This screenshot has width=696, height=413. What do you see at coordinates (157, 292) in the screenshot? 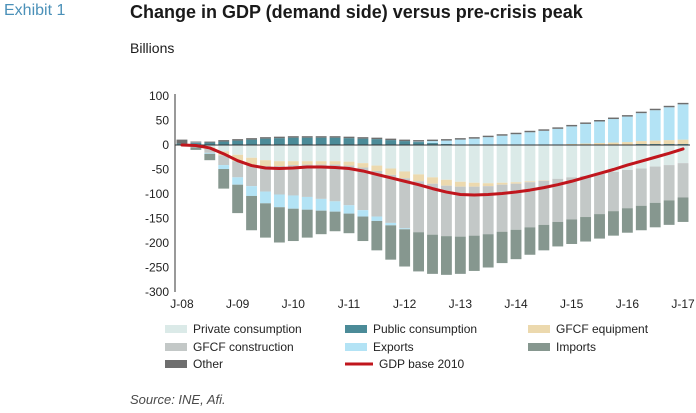
I see `y-tick-label: -300` at bounding box center [157, 292].